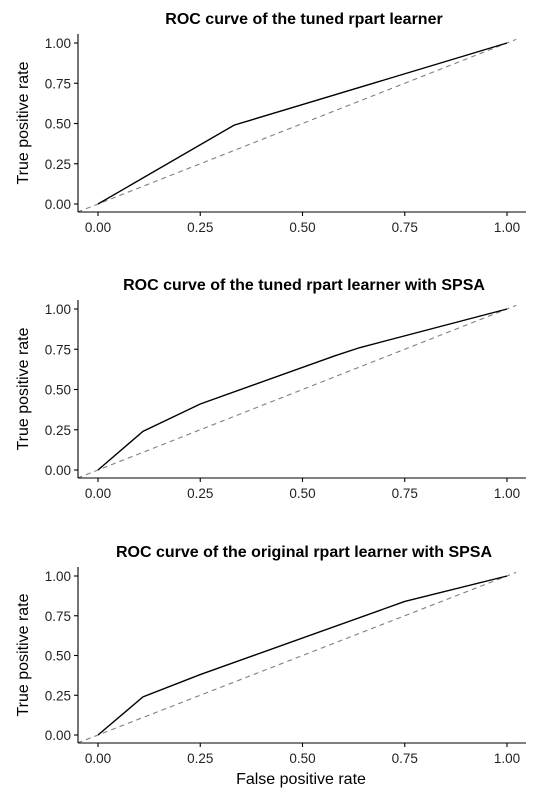 The height and width of the screenshot is (800, 535). What do you see at coordinates (303, 19) in the screenshot?
I see `chart-title: ROC curve of the tuned rpart learner` at bounding box center [303, 19].